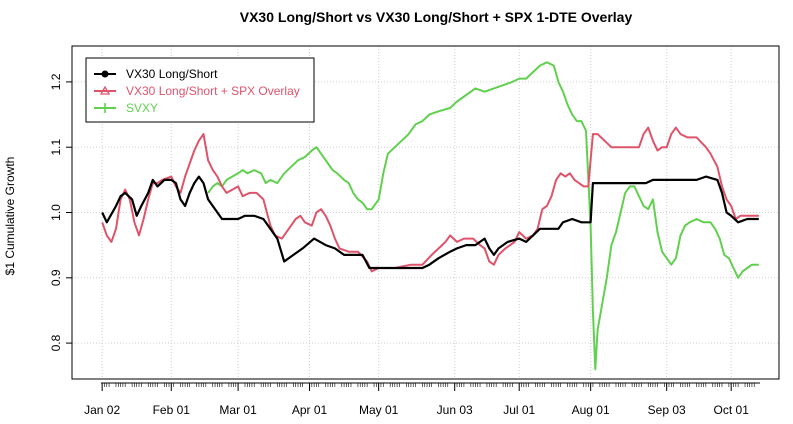 This screenshot has height=424, width=793. I want to click on y-tick-label: 0.8, so click(56, 342).